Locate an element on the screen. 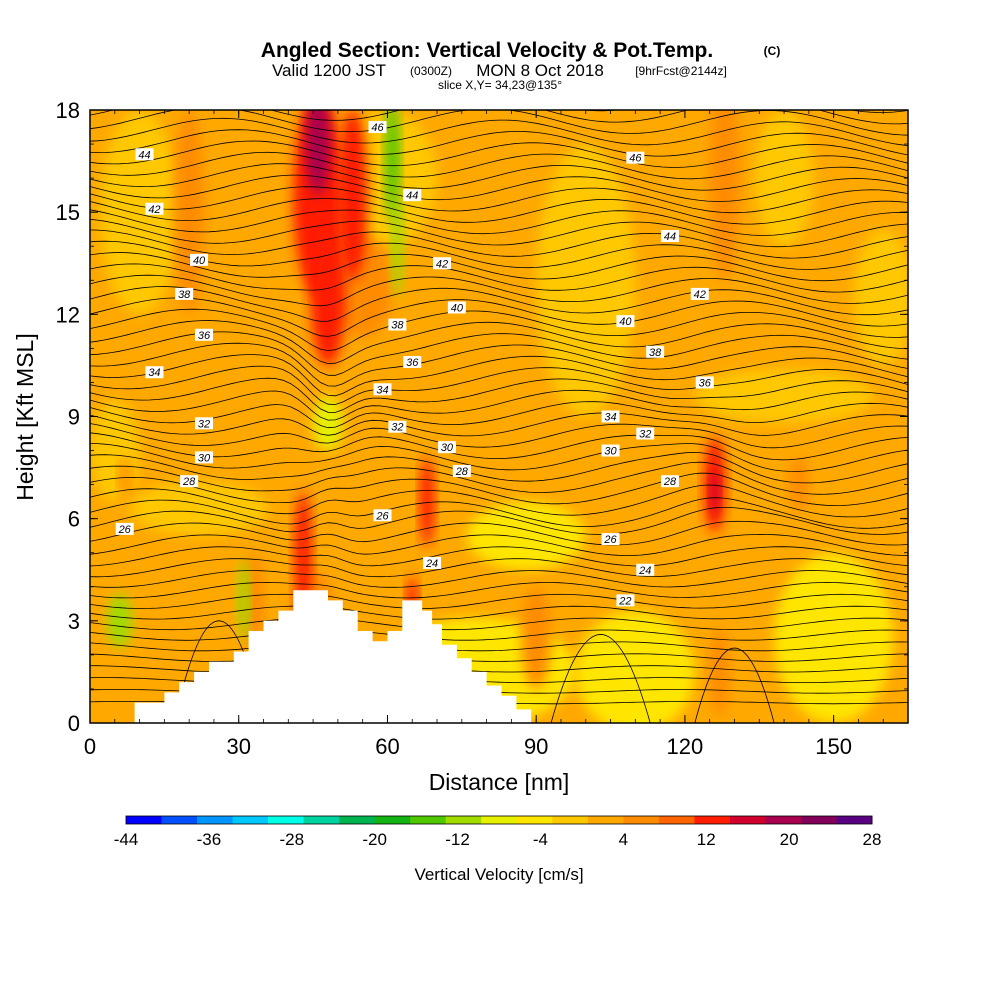 The image size is (1000, 1000). theta-label: 40 is located at coordinates (625, 321).